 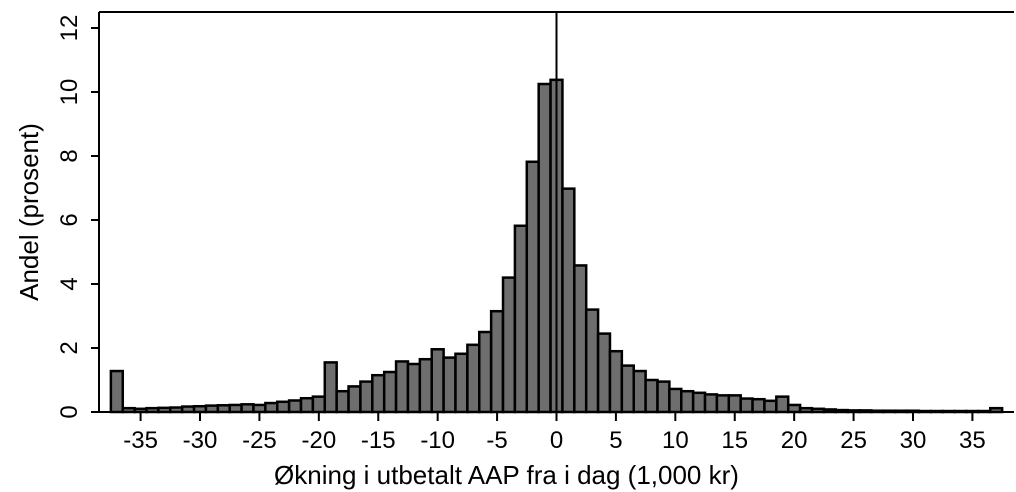 I want to click on y-axis-ticks: 0 2 4 6 8 10 12, so click(x=77, y=217).